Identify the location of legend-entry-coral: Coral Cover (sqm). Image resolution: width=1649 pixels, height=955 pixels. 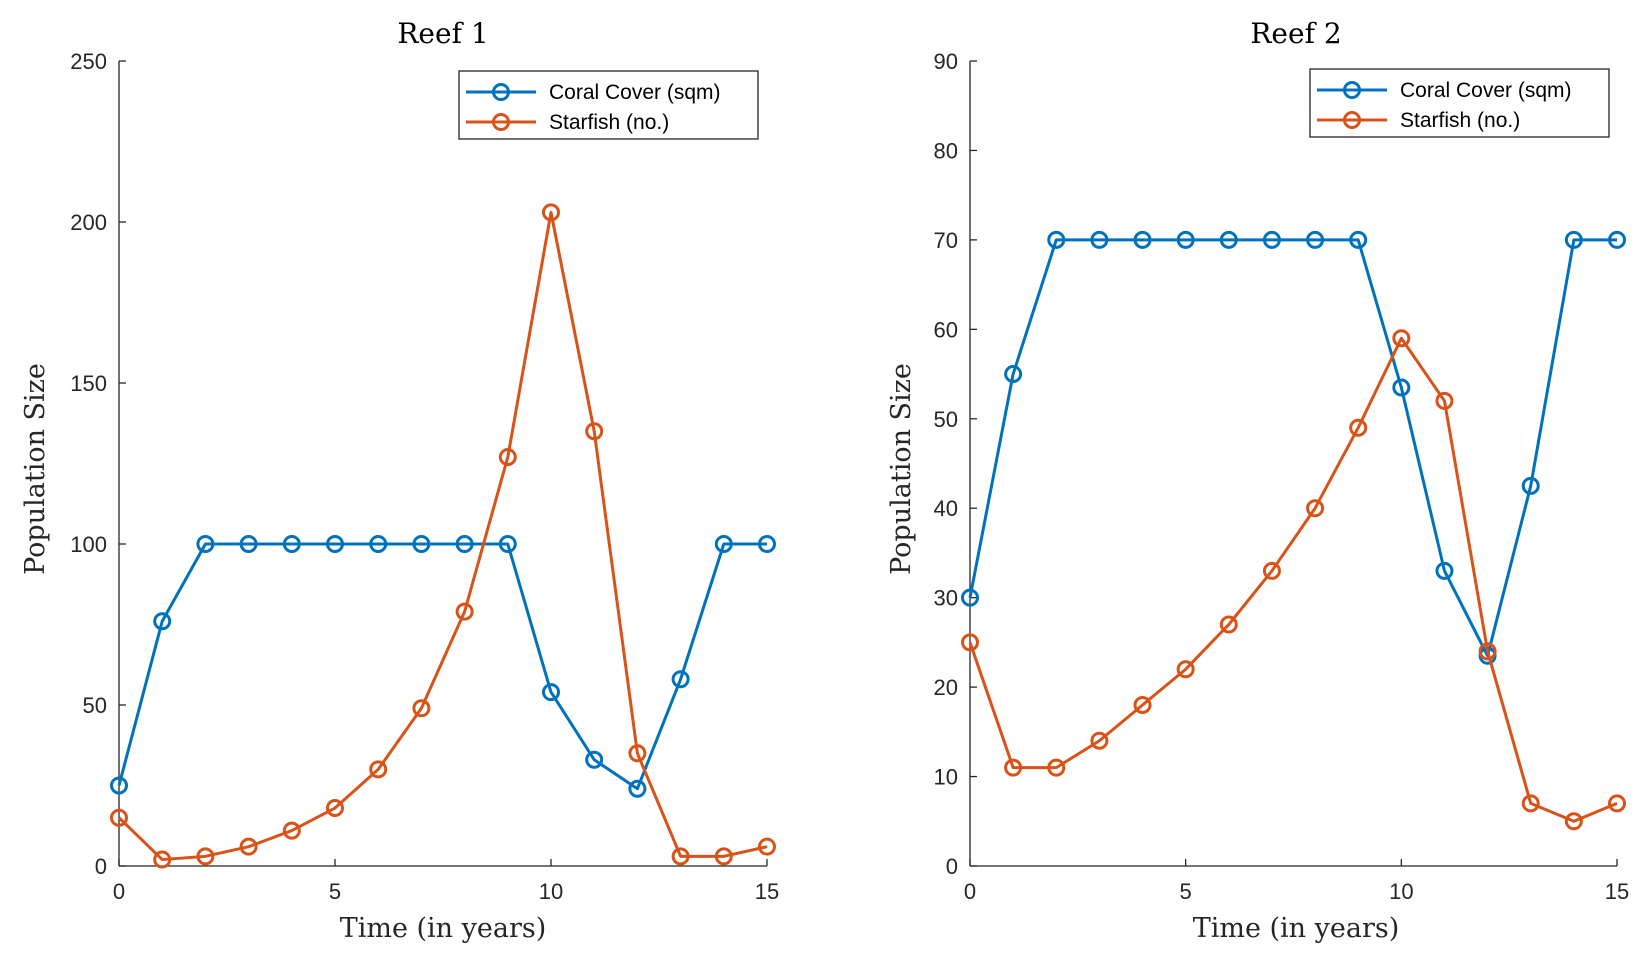
(1444, 90).